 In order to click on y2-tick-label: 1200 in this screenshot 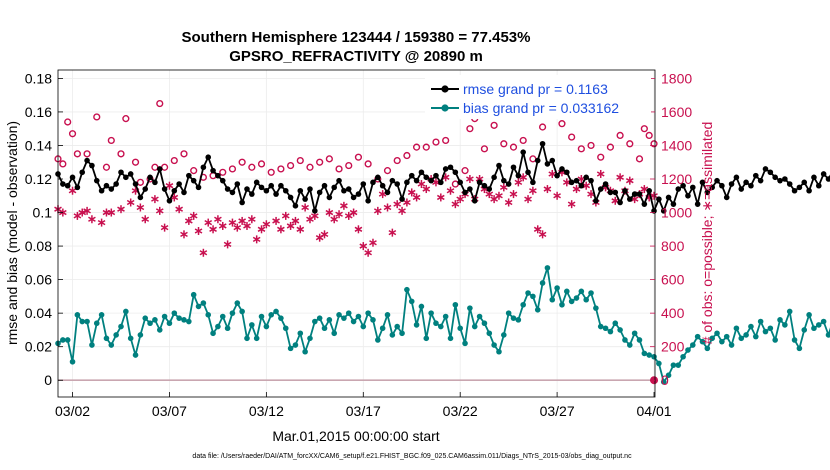, I will do `click(676, 179)`.